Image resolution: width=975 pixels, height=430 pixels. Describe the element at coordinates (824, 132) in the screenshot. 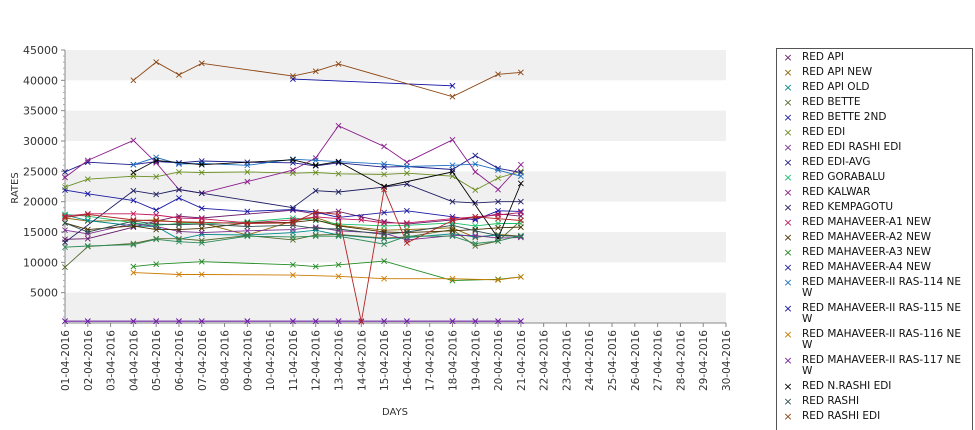

I see `legend-label: RED EDI` at that location.